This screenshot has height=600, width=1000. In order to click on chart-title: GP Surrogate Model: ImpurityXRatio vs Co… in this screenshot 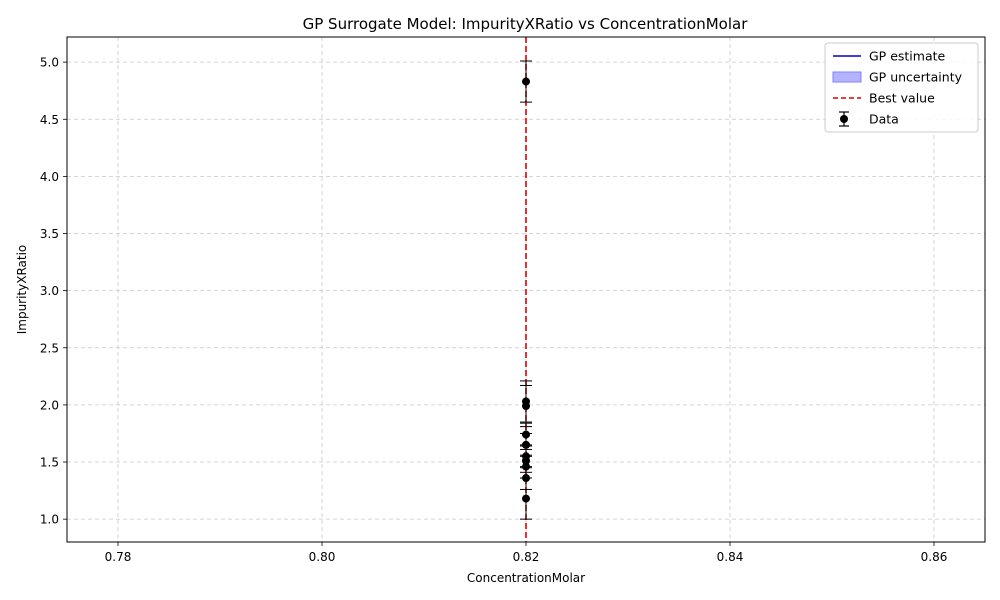, I will do `click(526, 24)`.